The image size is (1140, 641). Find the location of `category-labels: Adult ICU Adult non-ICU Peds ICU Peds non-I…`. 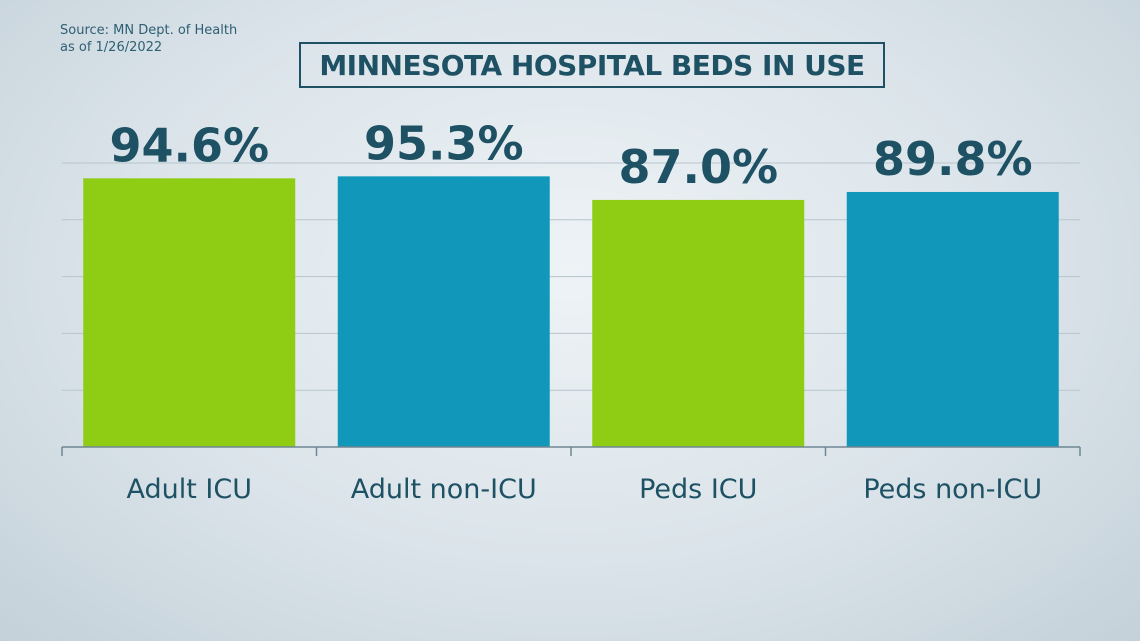

category-labels: Adult ICU Adult non-ICU Peds ICU Peds non-I… is located at coordinates (585, 489).